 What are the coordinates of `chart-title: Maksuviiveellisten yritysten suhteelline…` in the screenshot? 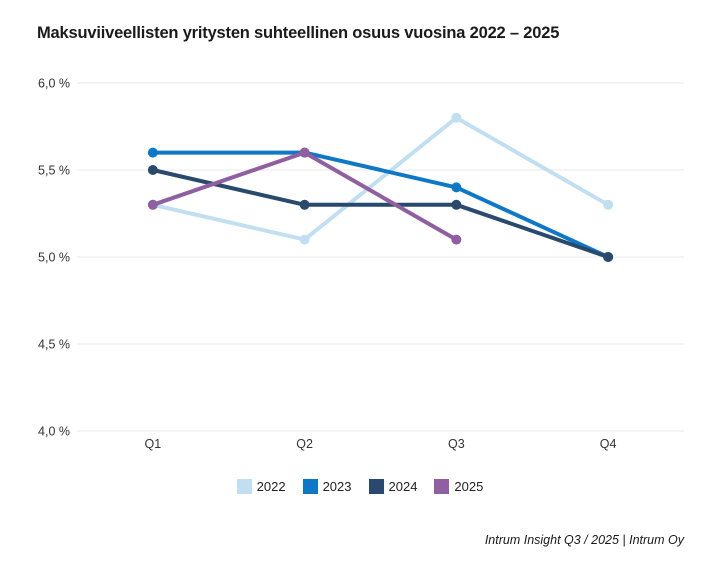 It's located at (298, 33).